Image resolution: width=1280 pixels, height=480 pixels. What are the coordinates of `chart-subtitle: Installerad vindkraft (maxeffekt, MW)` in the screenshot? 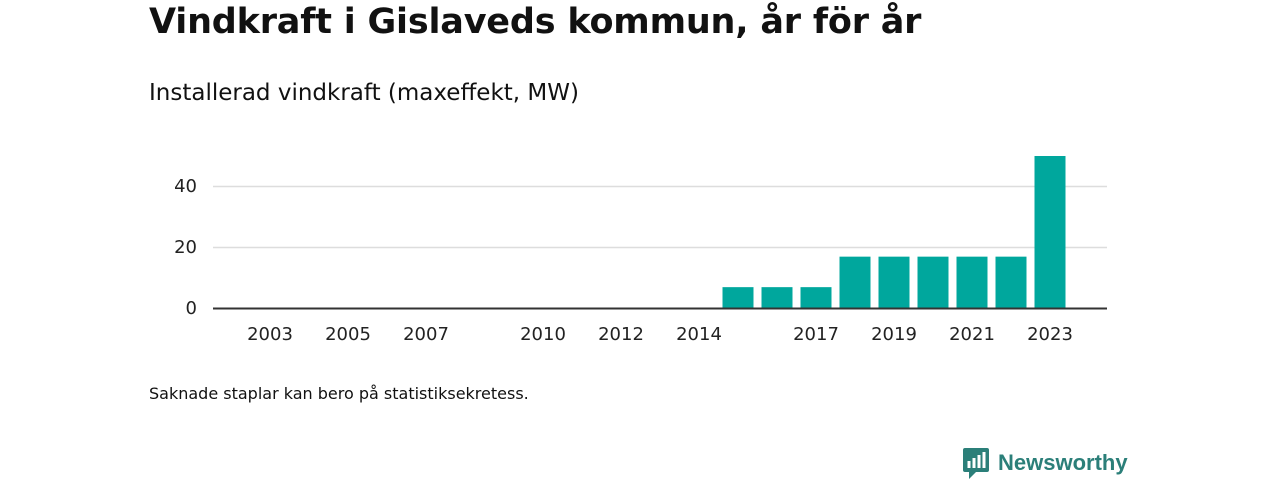 It's located at (364, 93).